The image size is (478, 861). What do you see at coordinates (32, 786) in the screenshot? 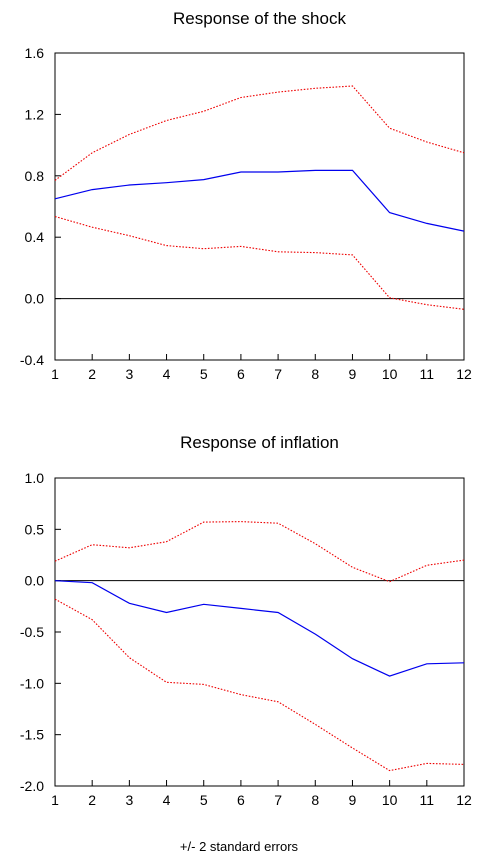
I see `y-tick-label: -2.0` at bounding box center [32, 786].